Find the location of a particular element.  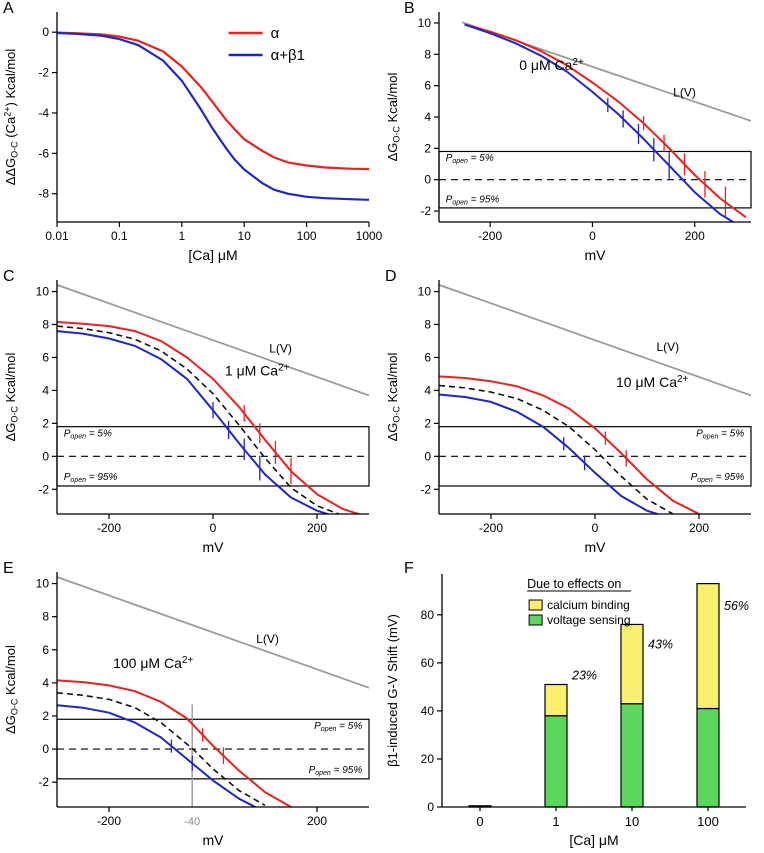

panel-f-letter: F is located at coordinates (409, 568).